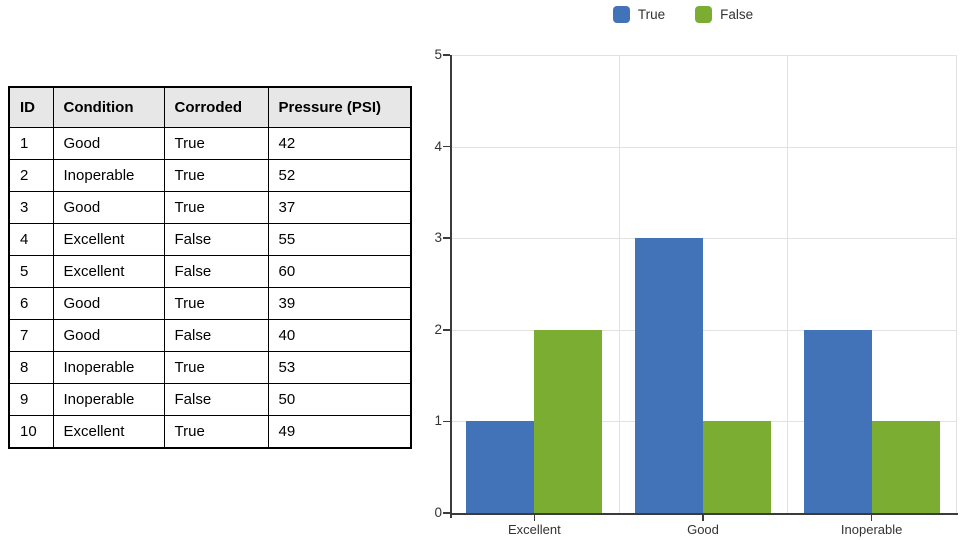 This screenshot has height=540, width=967. I want to click on x-category-label: Inoperable, so click(871, 529).